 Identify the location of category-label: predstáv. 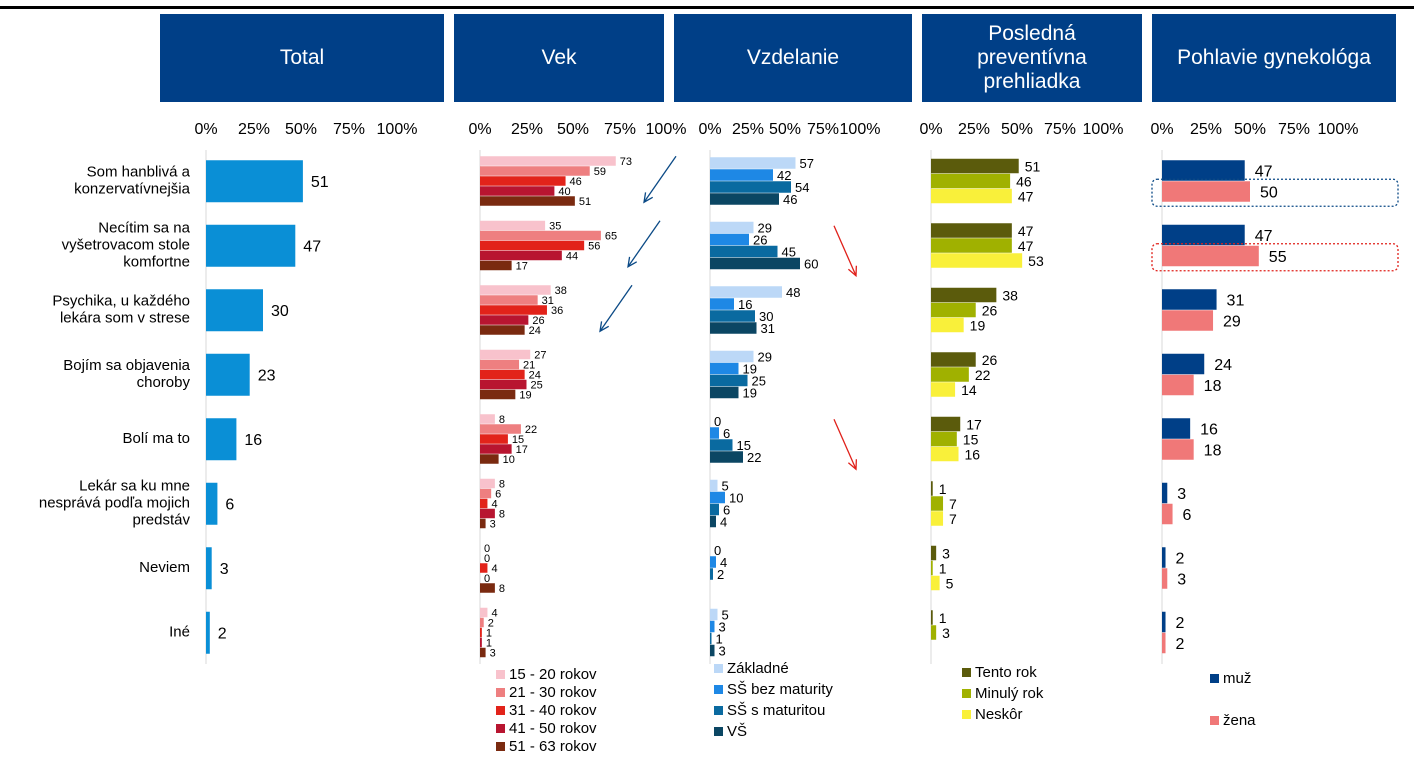
(161, 520).